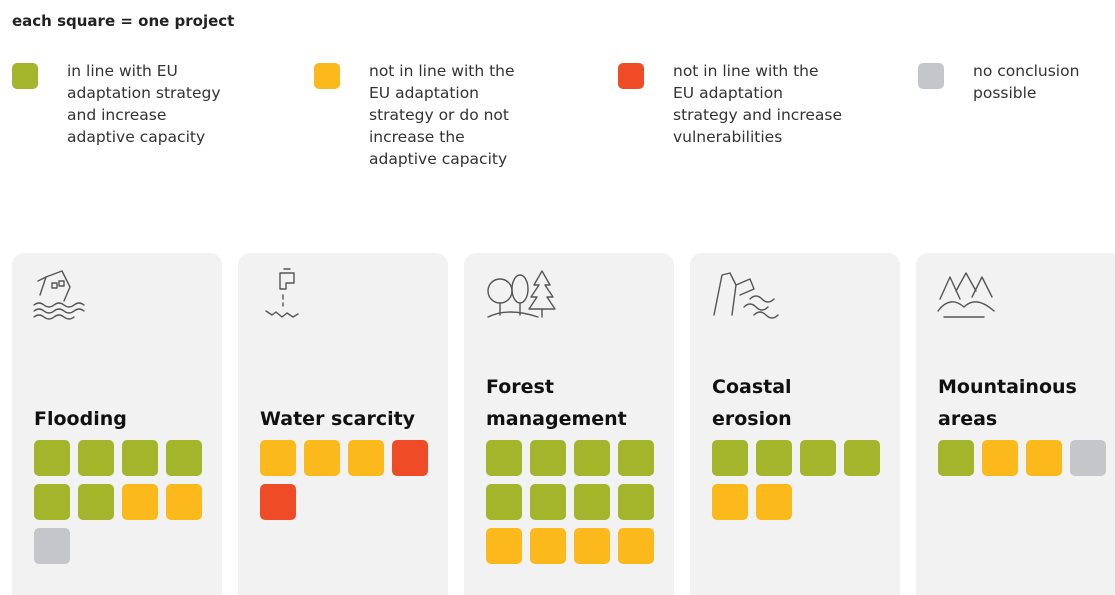  I want to click on card-title: Flooding, so click(80, 419).